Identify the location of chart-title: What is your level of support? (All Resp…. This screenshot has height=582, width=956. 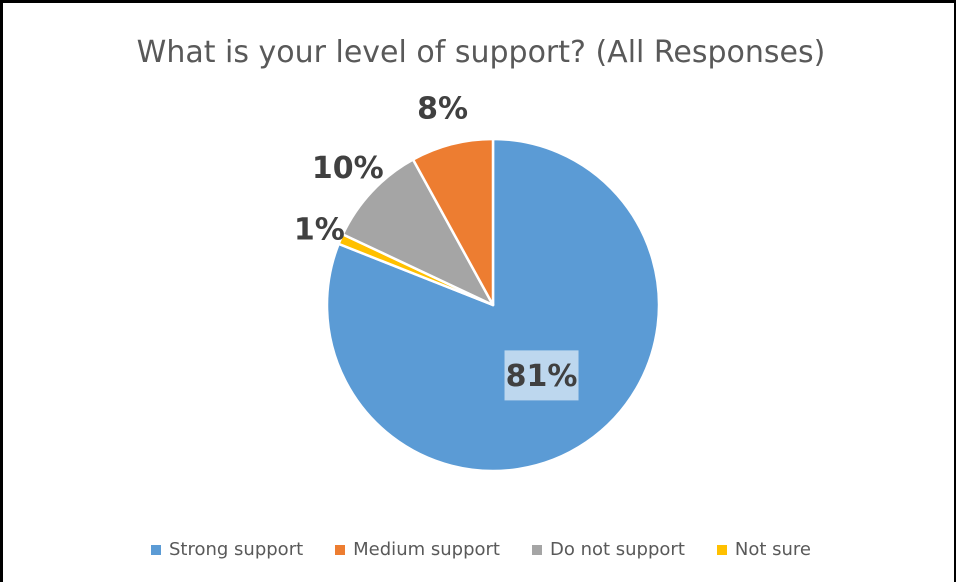
(481, 52).